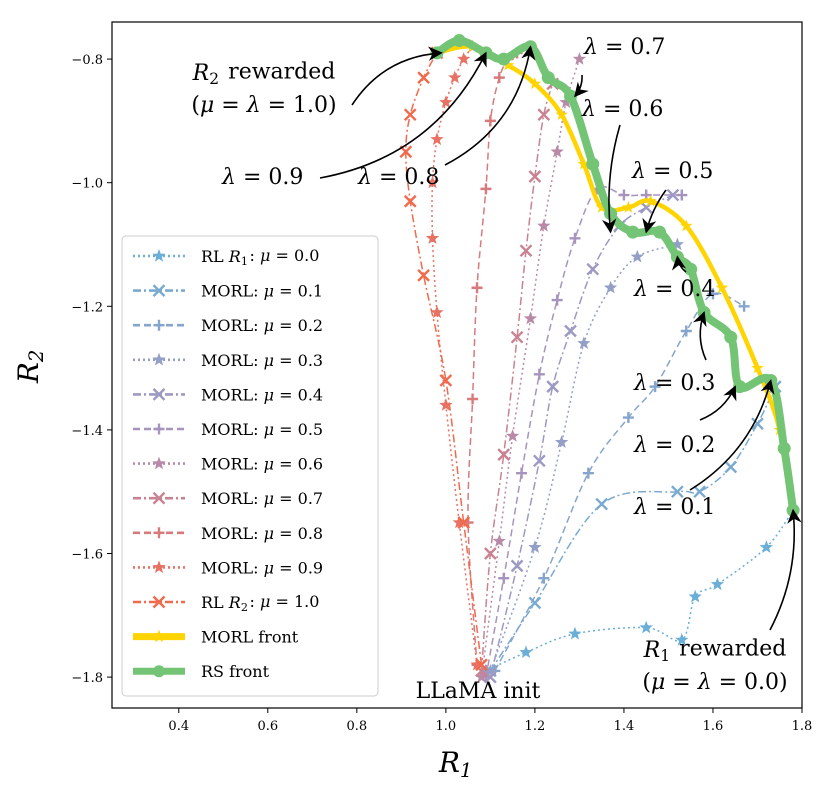  I want to click on legend-item: MORL: μ = 0.7, so click(228, 498).